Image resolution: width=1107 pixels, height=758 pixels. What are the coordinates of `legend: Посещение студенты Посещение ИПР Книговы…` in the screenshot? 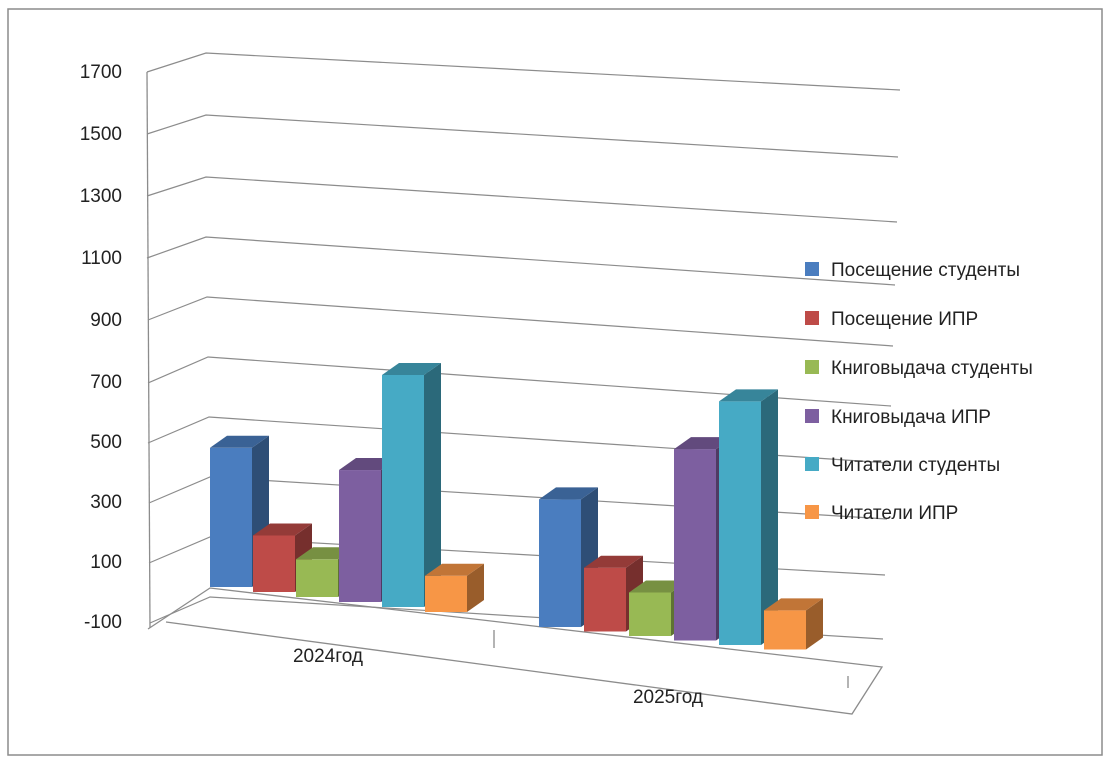 It's located at (919, 392).